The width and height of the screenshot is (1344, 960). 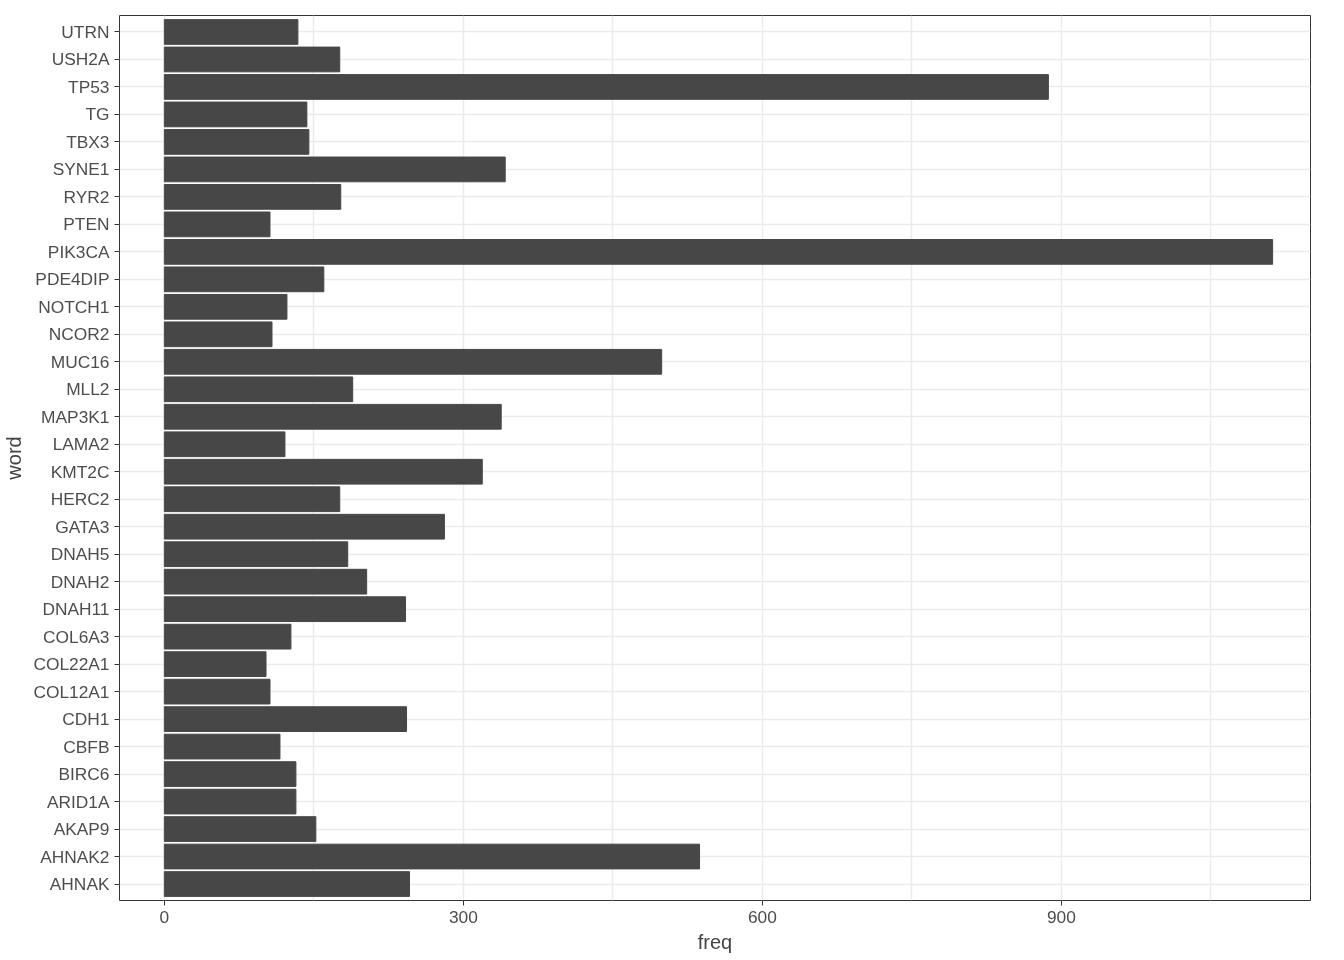 I want to click on y-tick-label: TG, so click(x=97, y=114).